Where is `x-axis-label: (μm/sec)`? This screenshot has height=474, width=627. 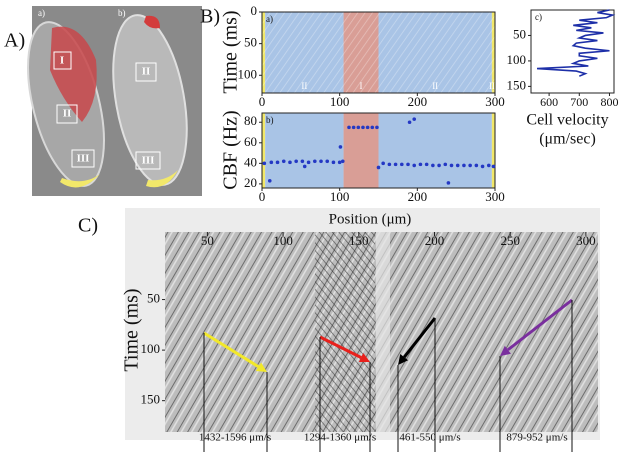
x-axis-label: (μm/sec) is located at coordinates (567, 139).